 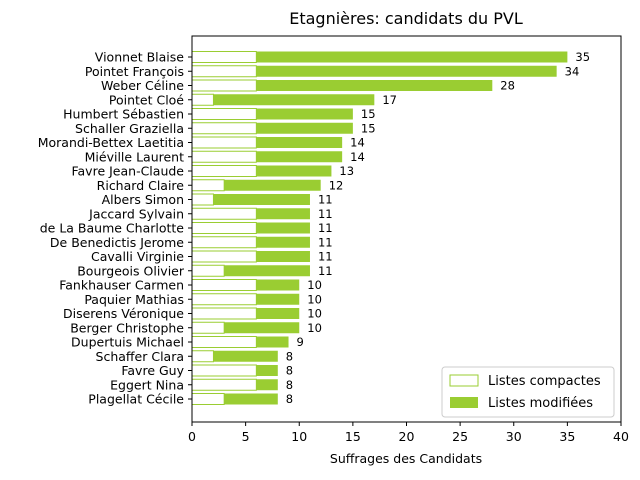 I want to click on x-axis-ticks: 0 5 10 15 20 25 30 35 40, so click(x=408, y=433).